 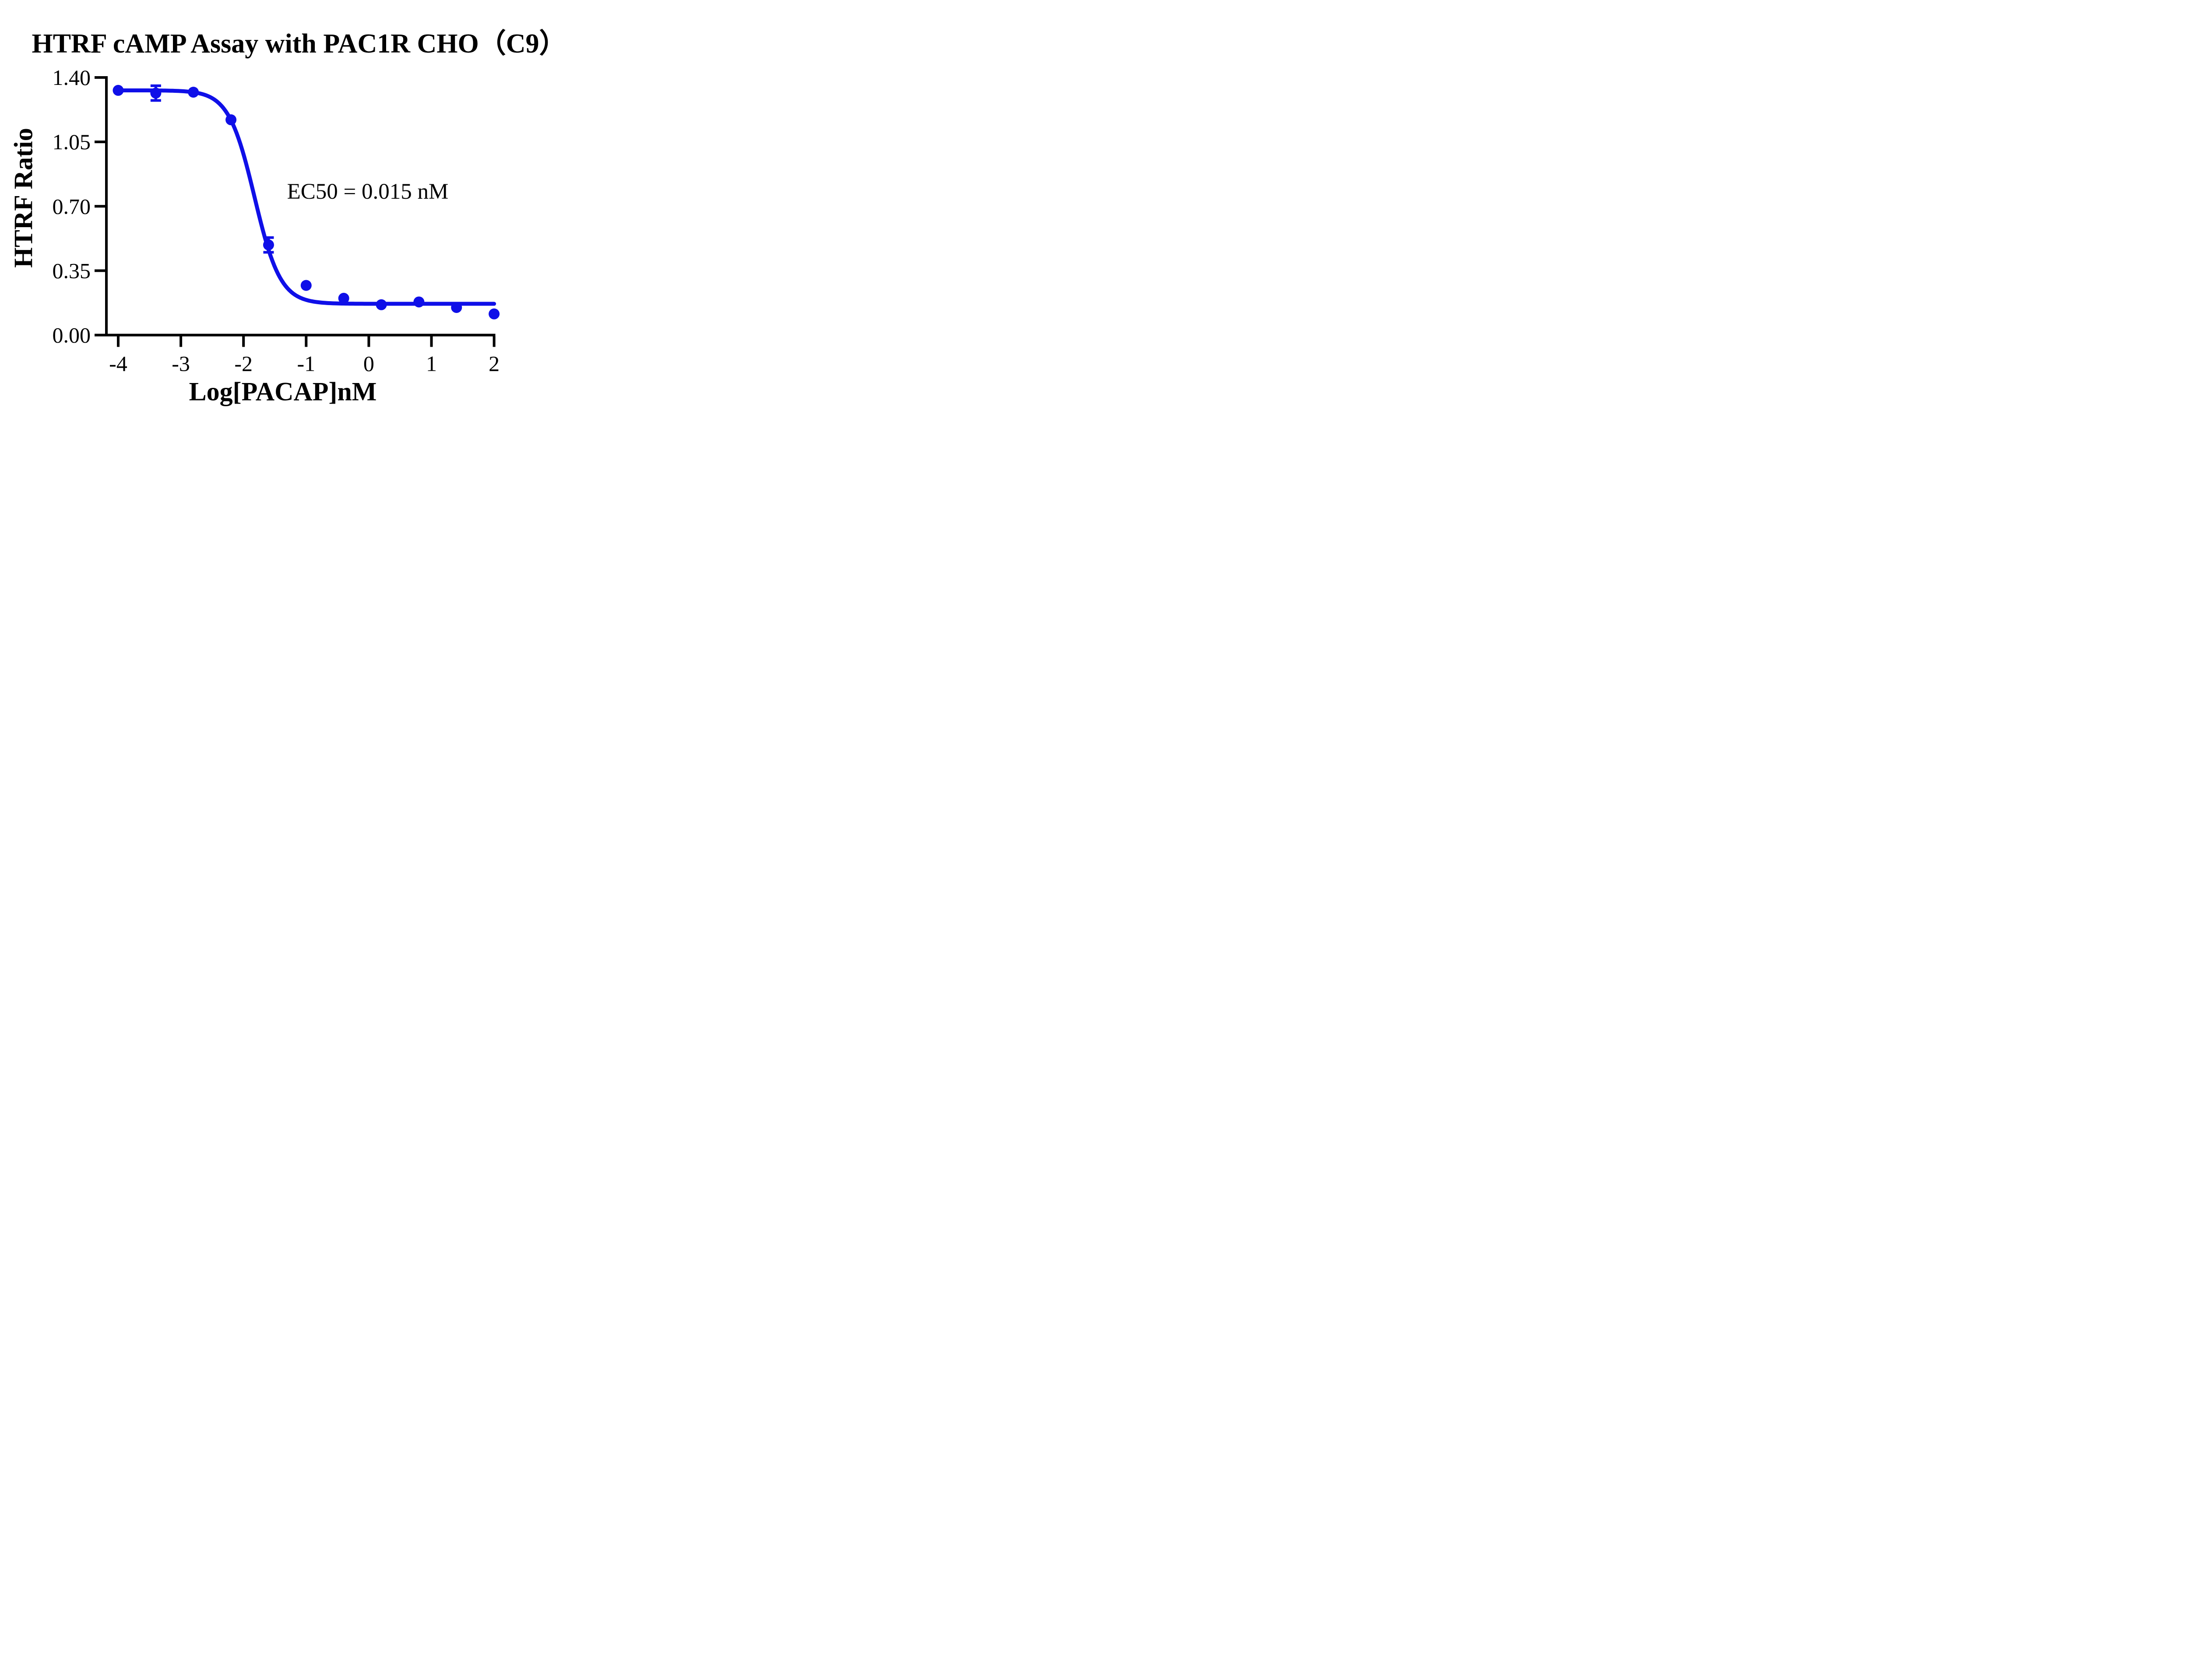 I want to click on y-tick-label-0.35: 0.35, so click(x=72, y=270).